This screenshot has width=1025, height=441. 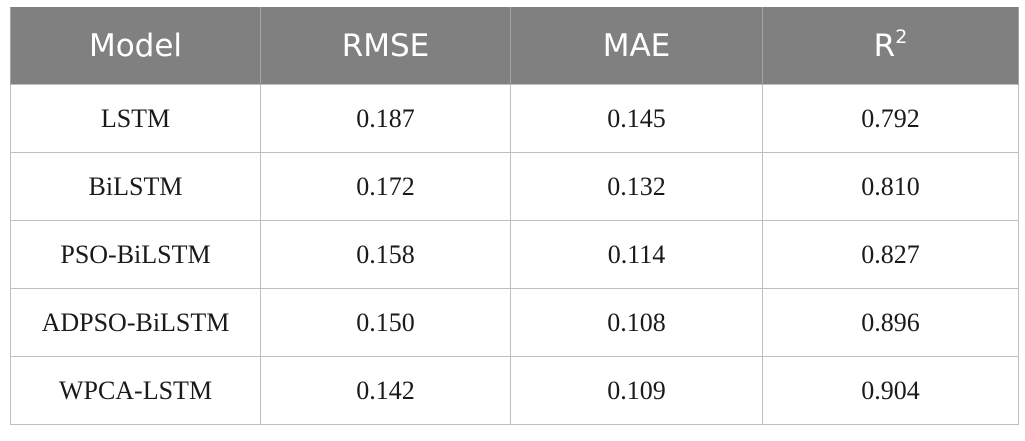 I want to click on cell-r-squared: 0.792, so click(x=890, y=118).